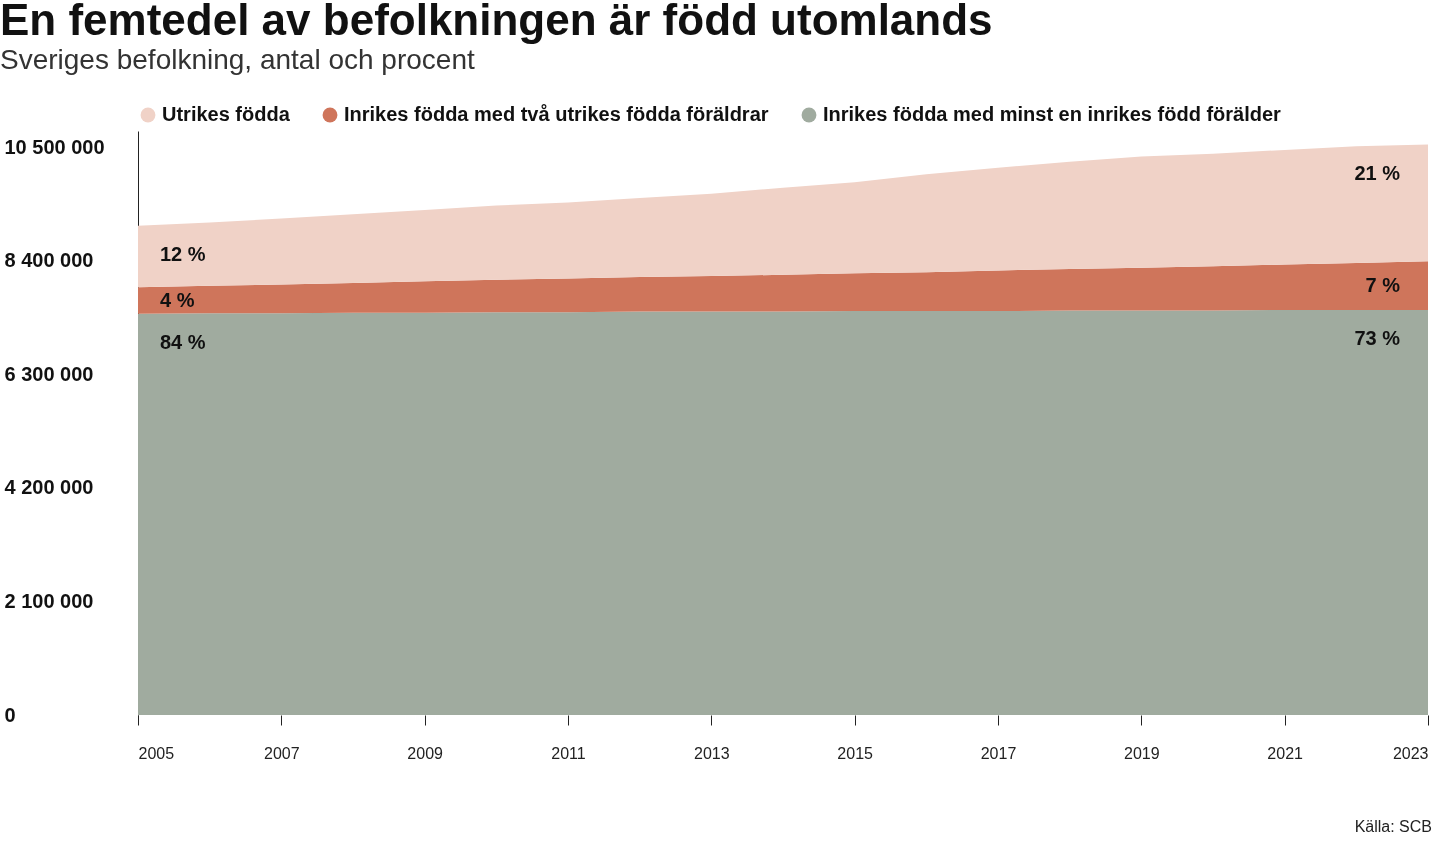  I want to click on annotation: 4 %, so click(177, 299).